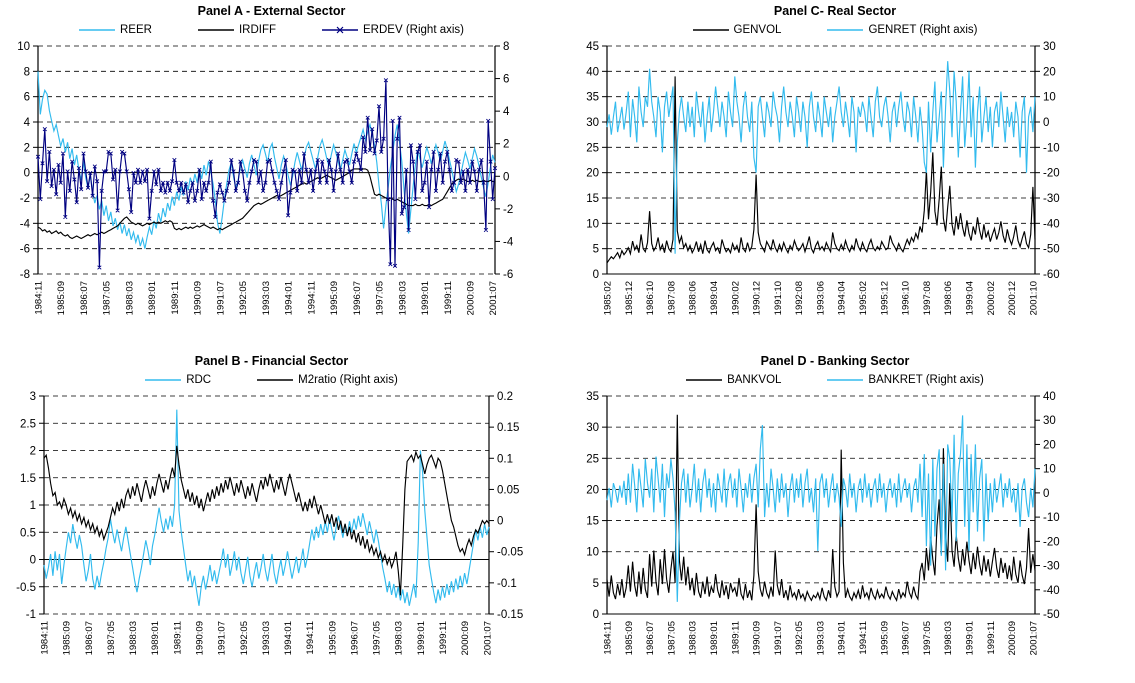  I want to click on left-tick-label: 35, so click(592, 397).